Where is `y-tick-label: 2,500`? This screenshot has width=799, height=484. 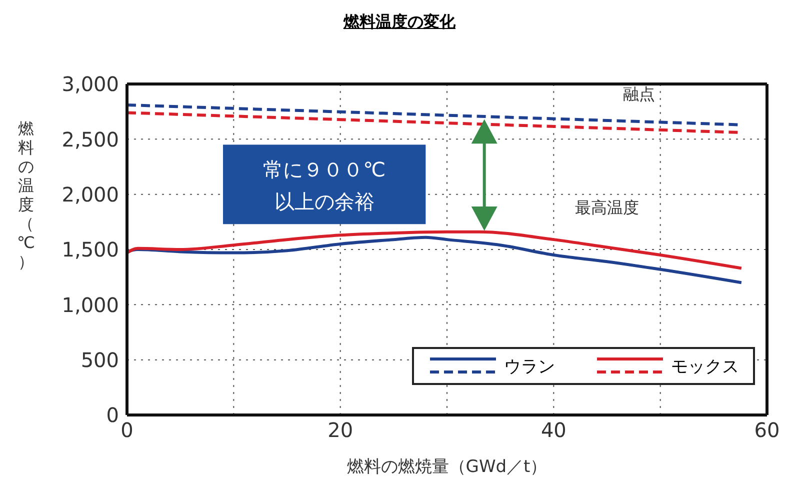
y-tick-label: 2,500 is located at coordinates (90, 139).